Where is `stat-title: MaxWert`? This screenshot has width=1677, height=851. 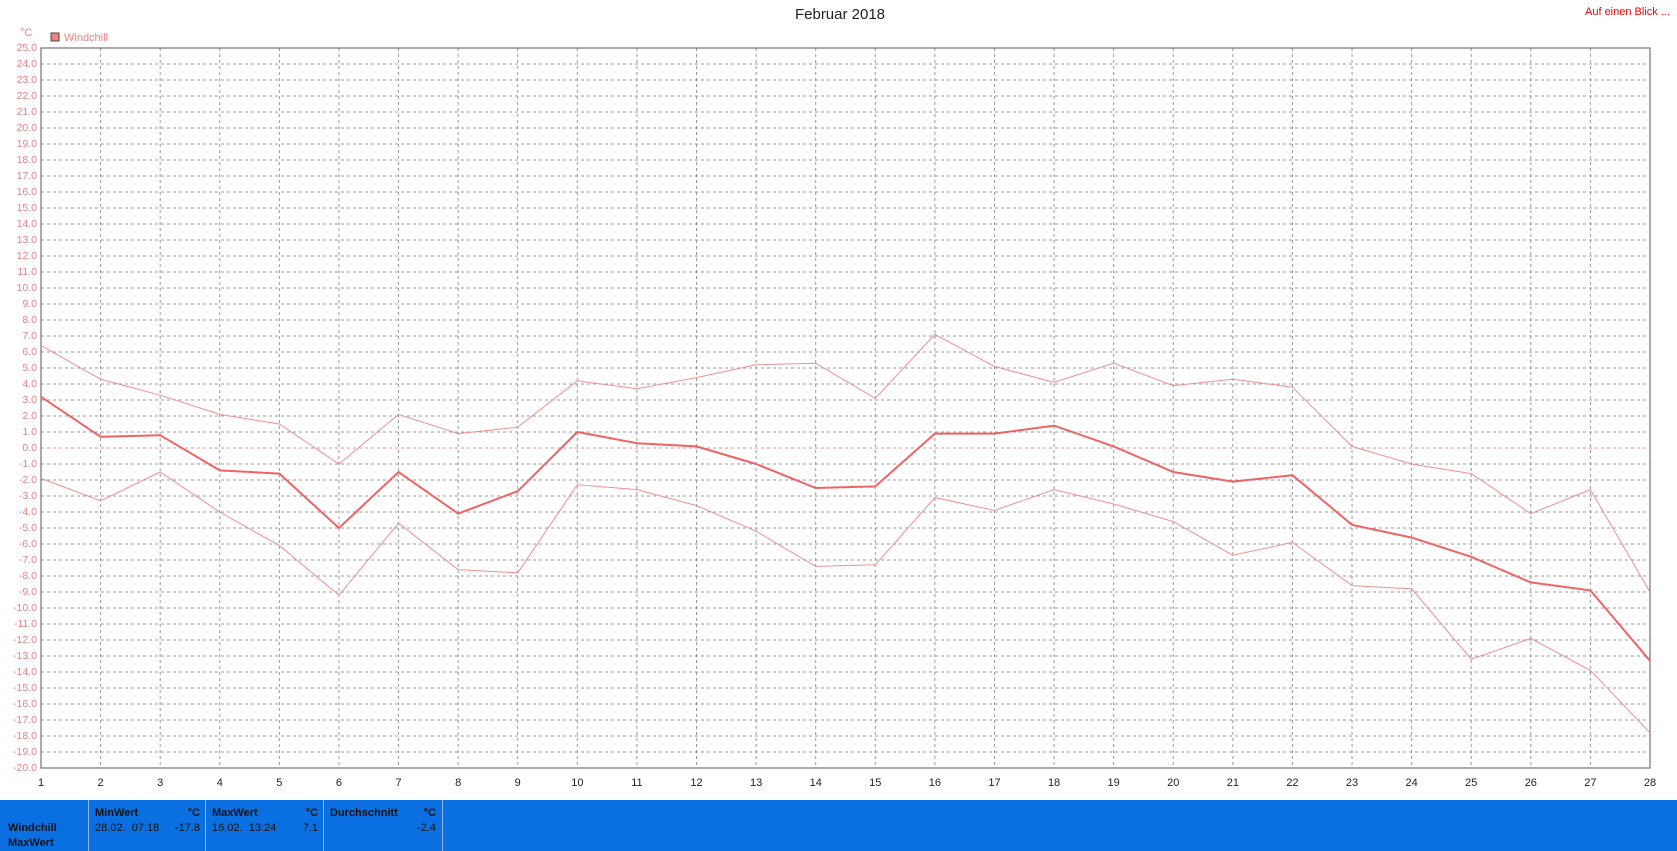 stat-title: MaxWert is located at coordinates (235, 813).